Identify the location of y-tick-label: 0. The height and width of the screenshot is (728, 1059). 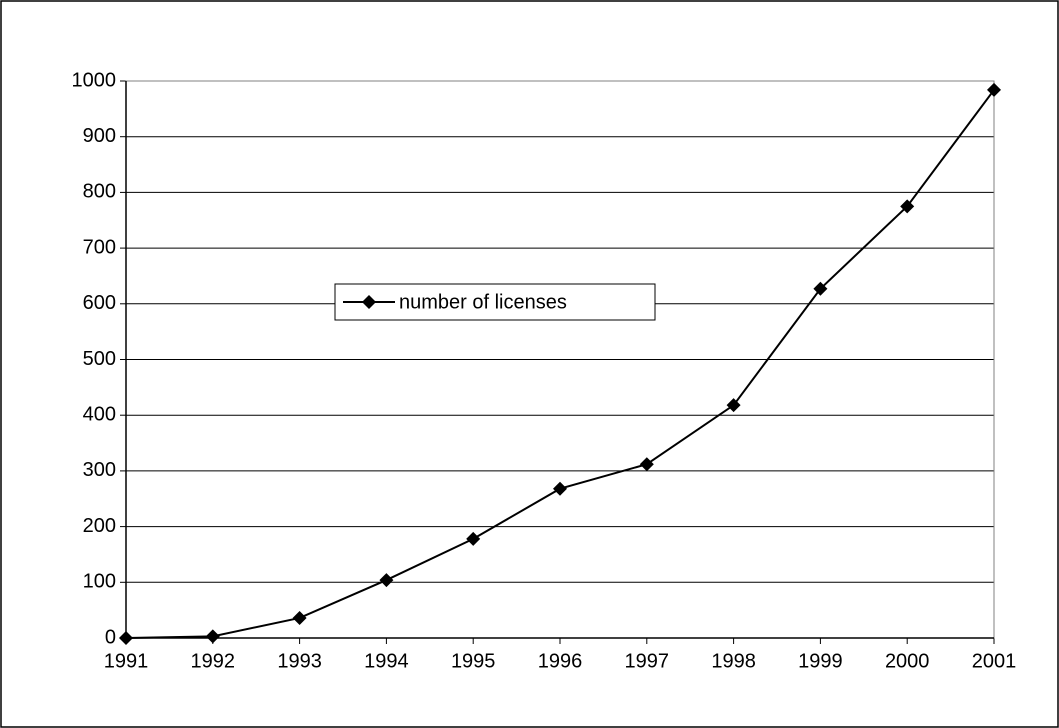
(110, 637).